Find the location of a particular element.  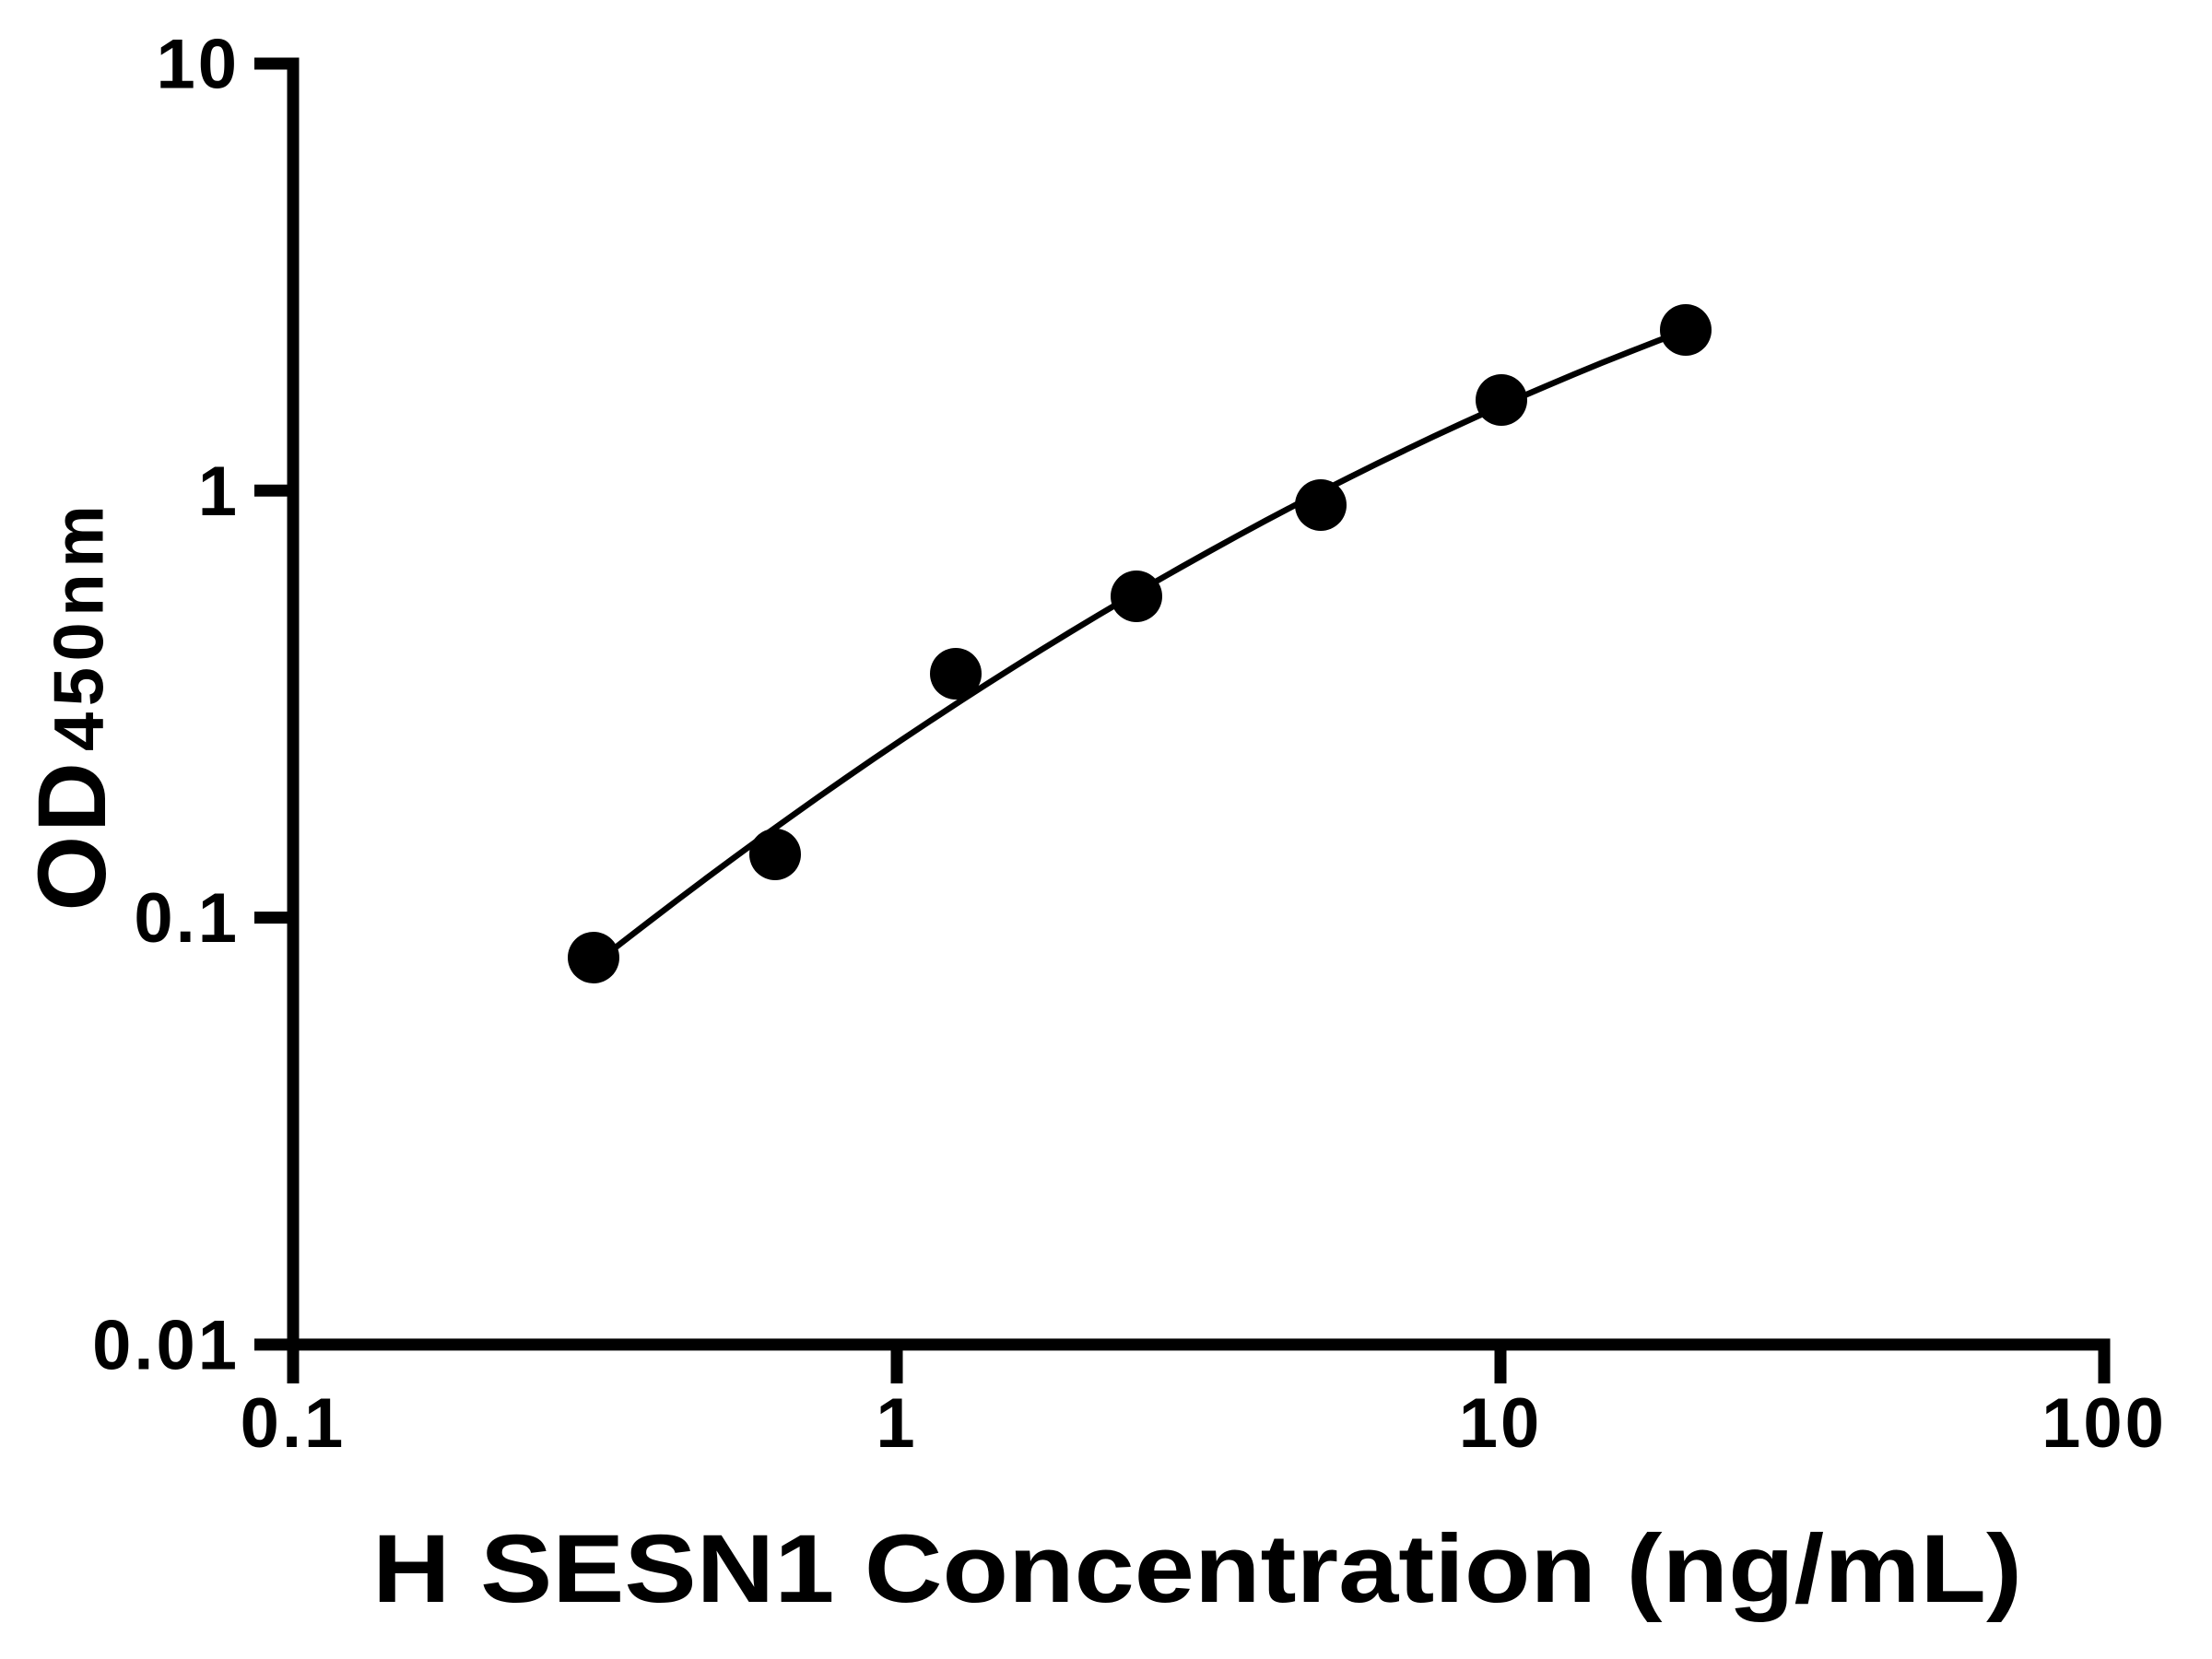

svg-text: H SESN1 Concentration (ng/mL) is located at coordinates (1197, 1569).